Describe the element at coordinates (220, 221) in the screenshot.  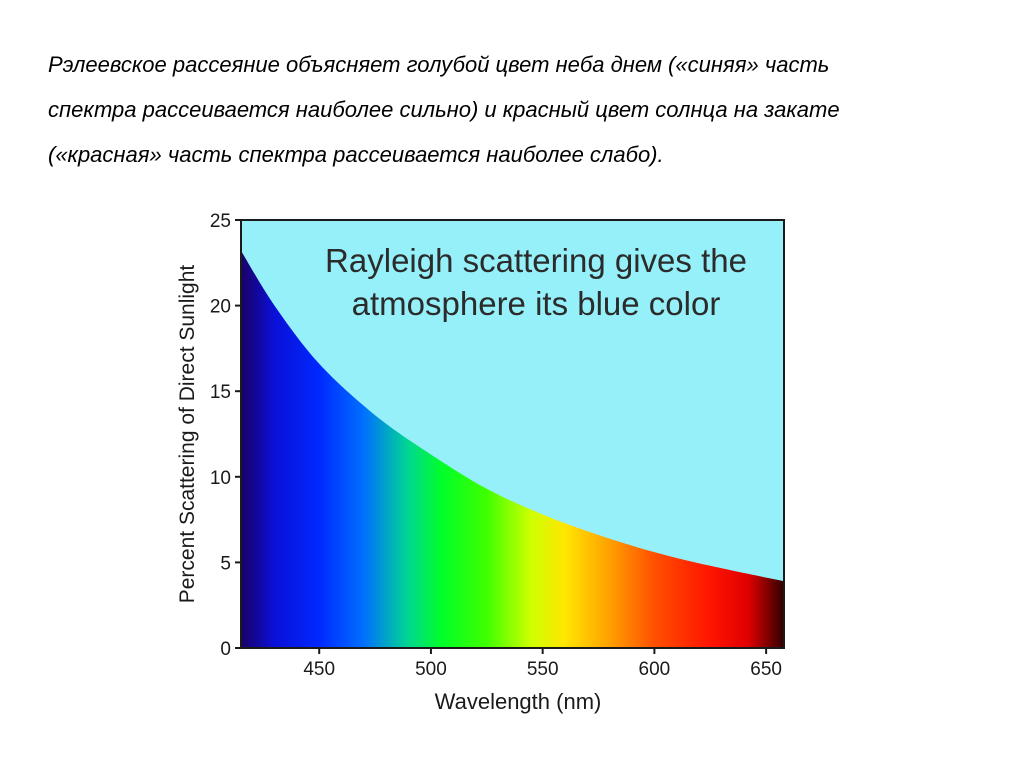
I see `y-tick-label: 25` at that location.